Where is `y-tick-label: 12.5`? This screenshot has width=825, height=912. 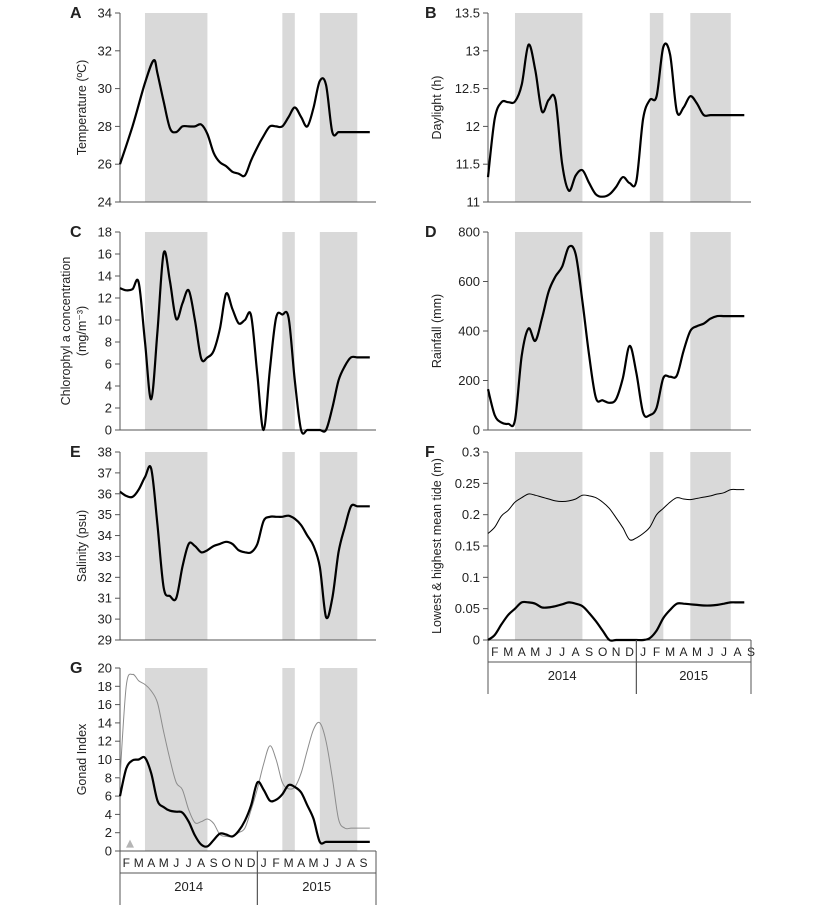
y-tick-label: 12.5 is located at coordinates (467, 88).